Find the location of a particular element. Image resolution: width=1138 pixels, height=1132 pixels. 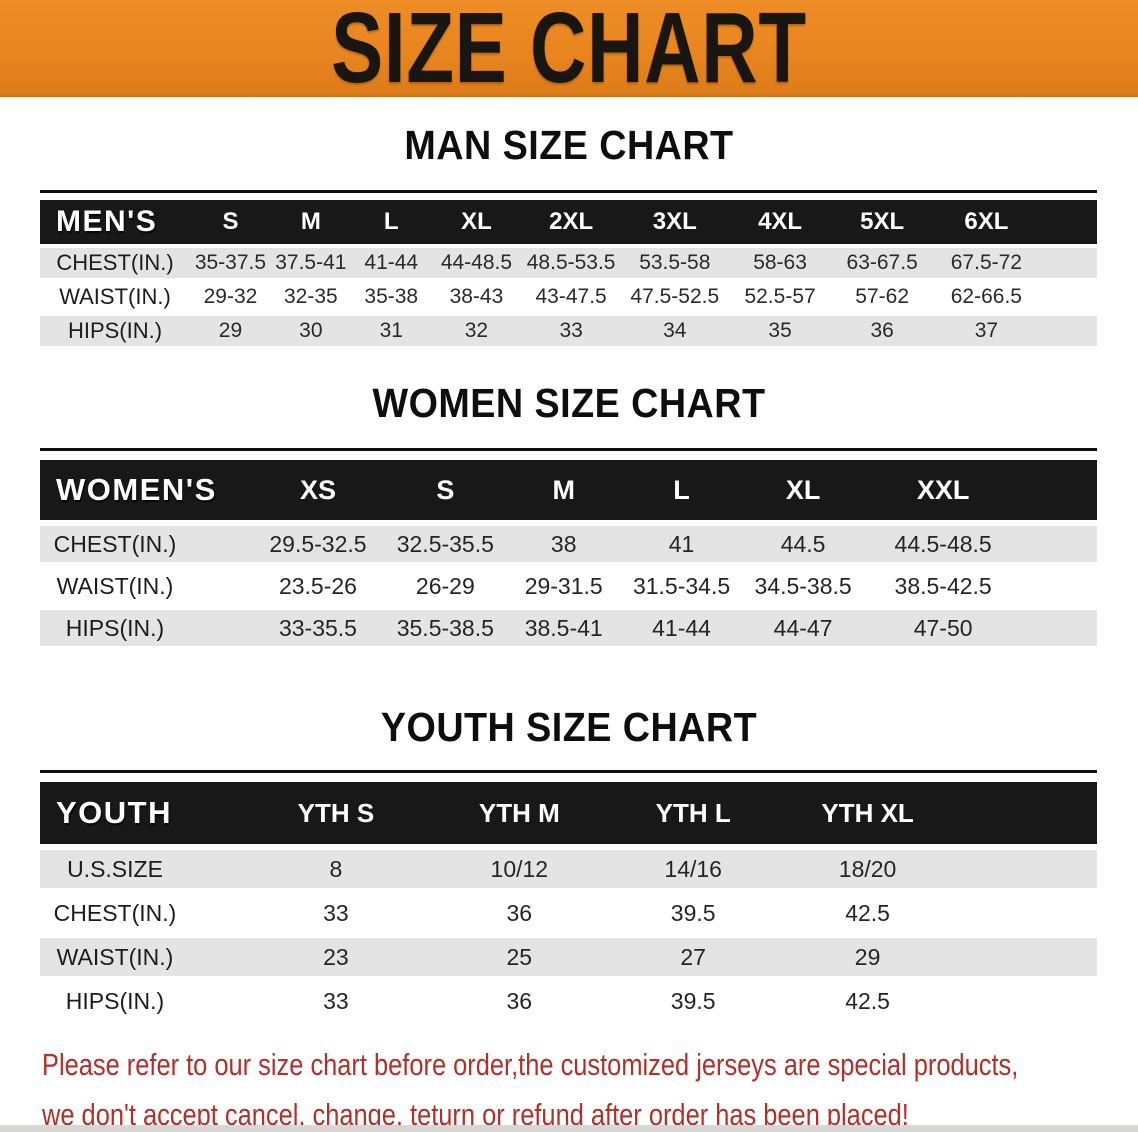

youth-data-row: CHEST(IN.) 33 36 39.5 42.5 is located at coordinates (568, 913).